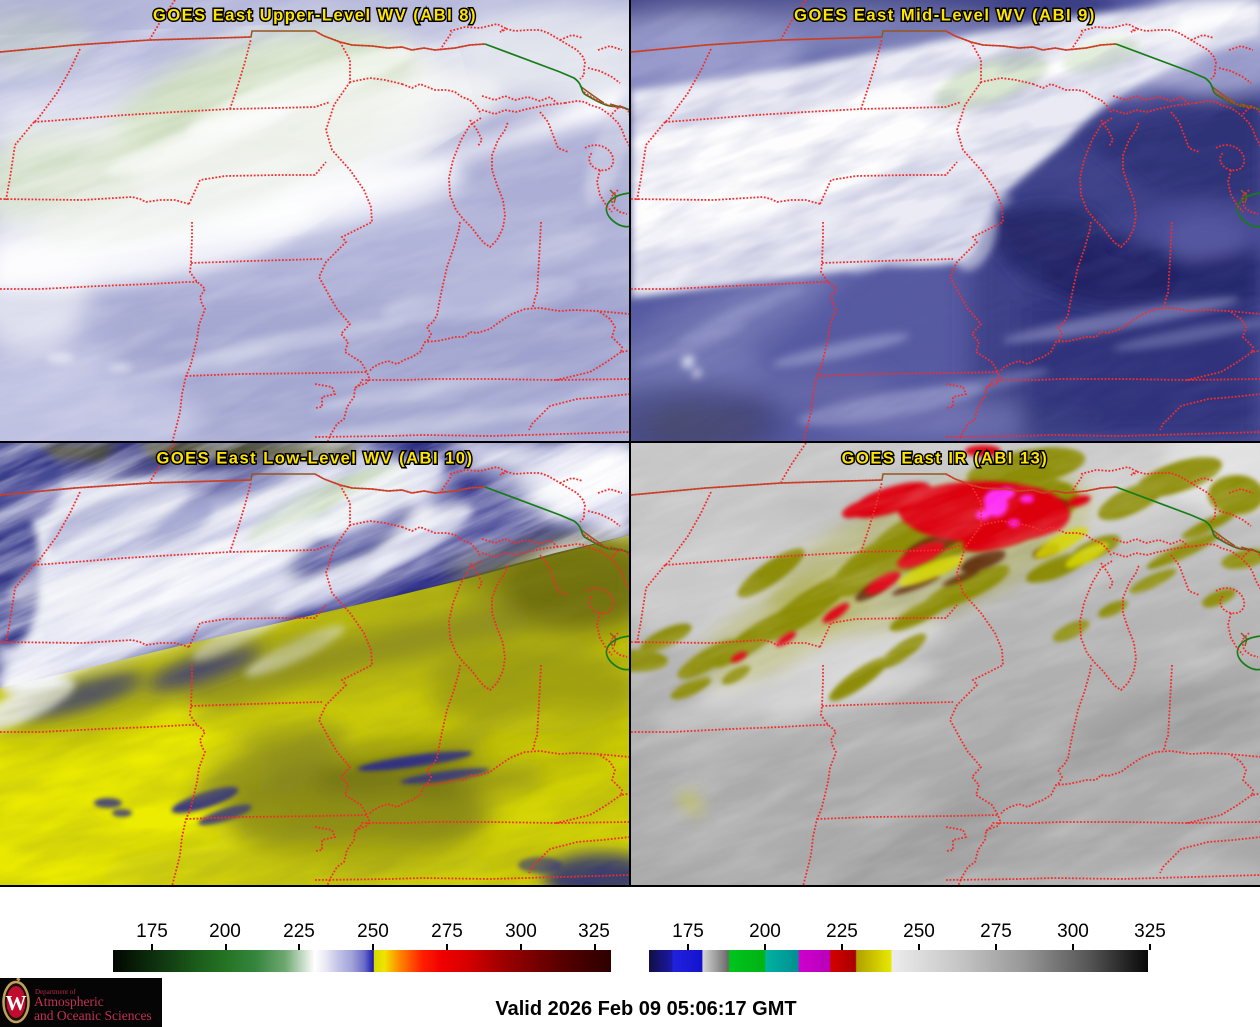  What do you see at coordinates (93, 1015) in the screenshot?
I see `svg-text: and Oceanic Sciences` at bounding box center [93, 1015].